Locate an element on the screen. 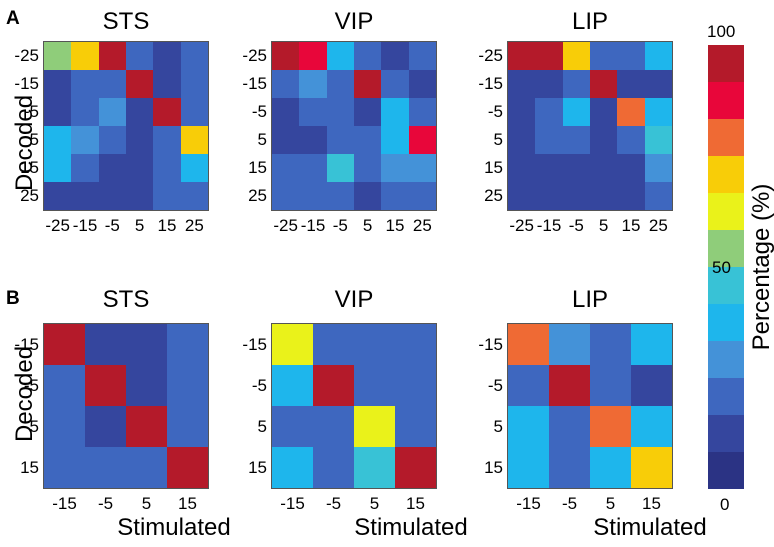 This screenshot has width=774, height=547. y-tick-a-lip-2: -5 is located at coordinates (495, 111).